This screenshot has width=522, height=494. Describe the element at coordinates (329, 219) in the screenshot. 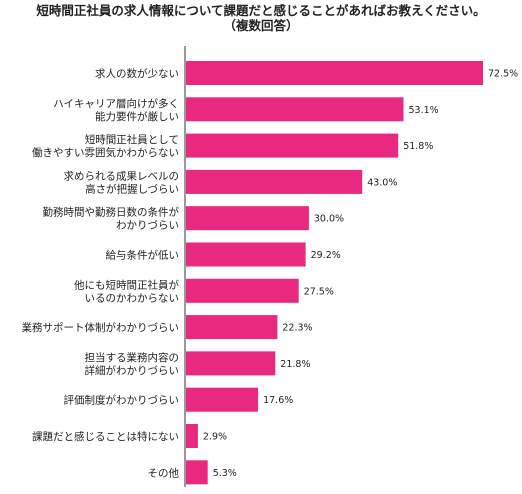

I see `value-label: 30.0%` at that location.